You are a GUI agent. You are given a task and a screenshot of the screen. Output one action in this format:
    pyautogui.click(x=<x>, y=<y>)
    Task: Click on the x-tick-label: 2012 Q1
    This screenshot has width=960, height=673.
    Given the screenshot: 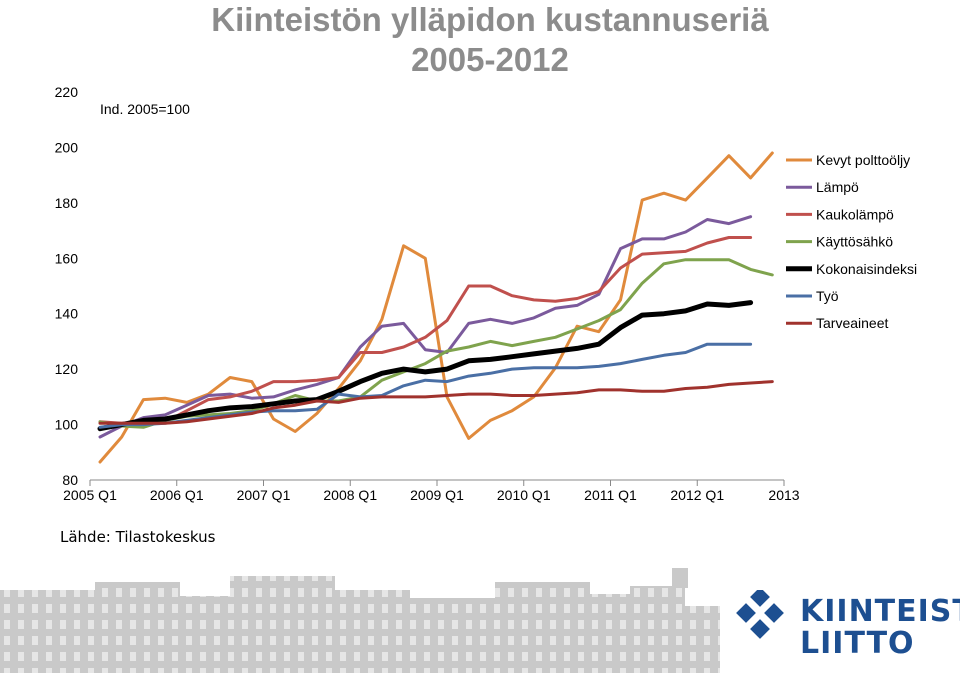 What is the action you would take?
    pyautogui.click(x=697, y=495)
    